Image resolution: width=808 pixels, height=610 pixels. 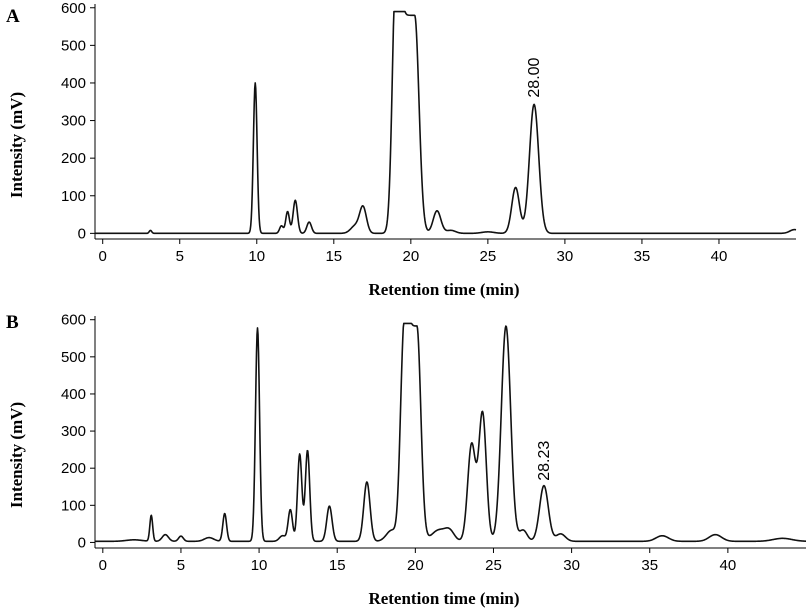 What do you see at coordinates (565, 256) in the screenshot?
I see `panel-a-x-tick-label: 30` at bounding box center [565, 256].